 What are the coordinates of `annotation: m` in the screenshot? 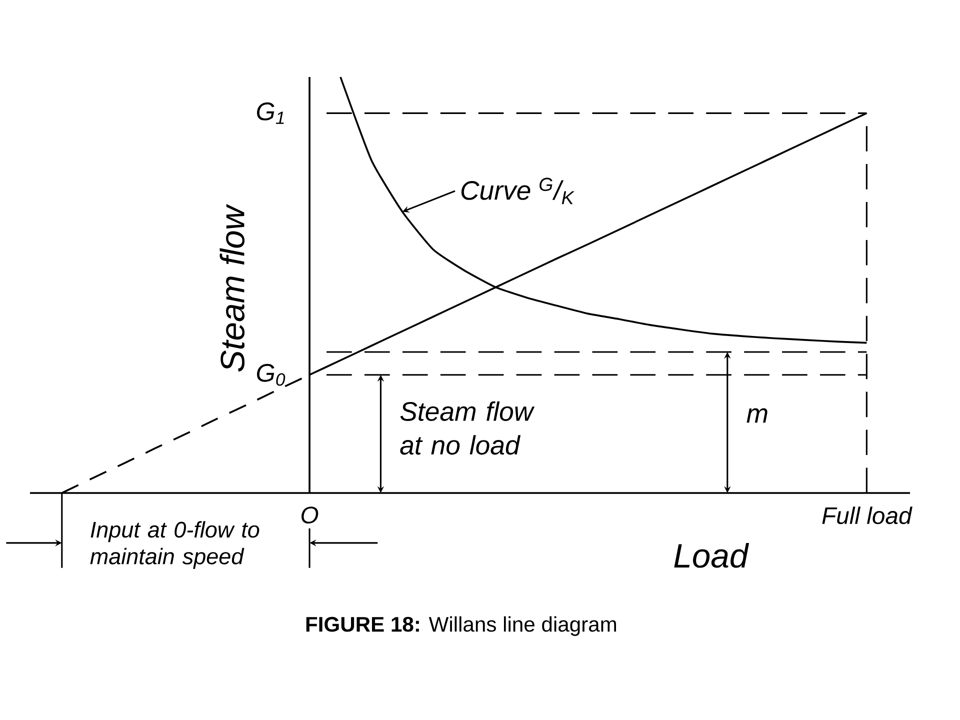 It's located at (757, 415).